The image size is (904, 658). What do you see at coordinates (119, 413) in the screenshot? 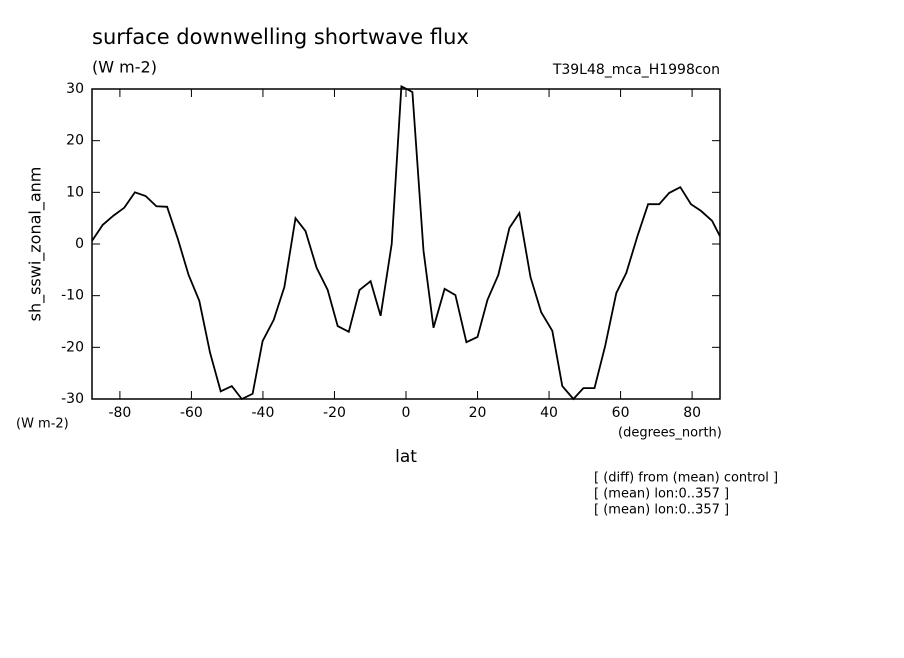
I see `x-tick-label: -80` at bounding box center [119, 413].